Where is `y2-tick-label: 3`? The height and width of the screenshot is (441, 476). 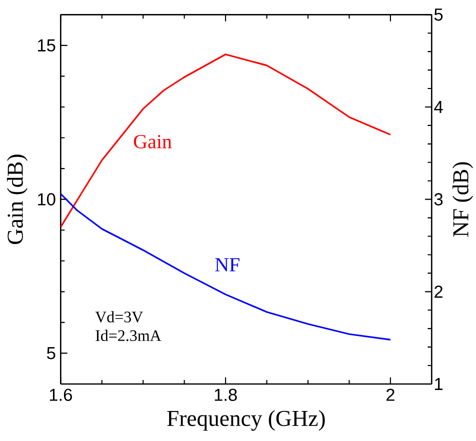 y2-tick-label: 3 is located at coordinates (438, 199).